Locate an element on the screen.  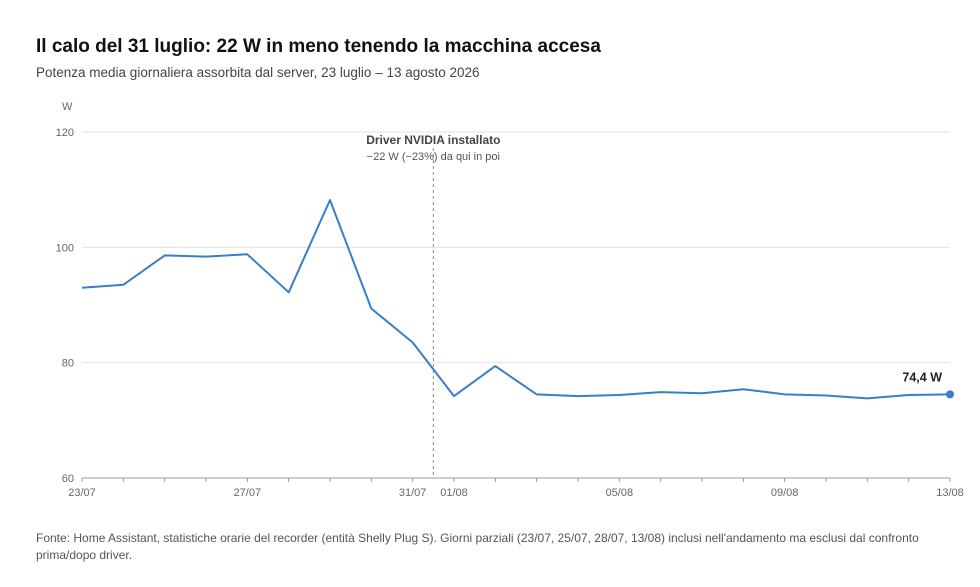
y-tick-label: 60 is located at coordinates (68, 479).